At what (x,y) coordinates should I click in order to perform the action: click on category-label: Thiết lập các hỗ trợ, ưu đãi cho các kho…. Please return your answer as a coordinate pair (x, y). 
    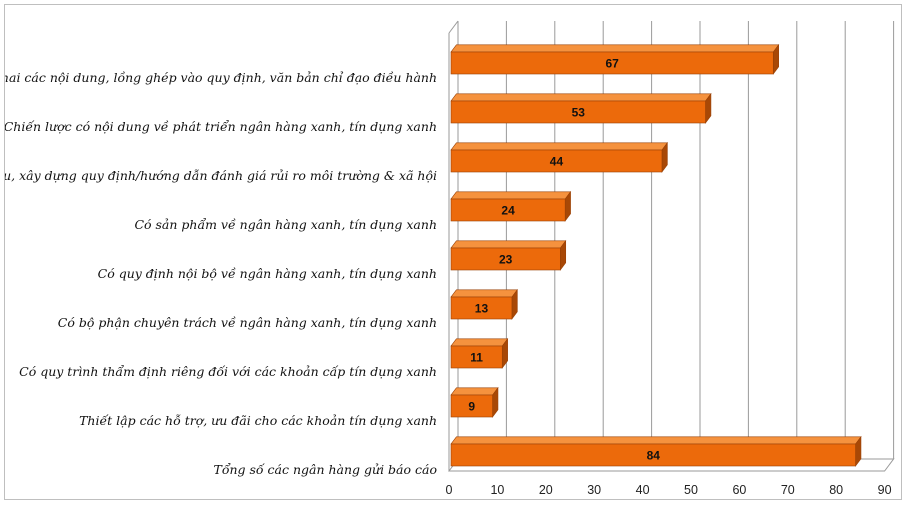
    Looking at the image, I should click on (258, 420).